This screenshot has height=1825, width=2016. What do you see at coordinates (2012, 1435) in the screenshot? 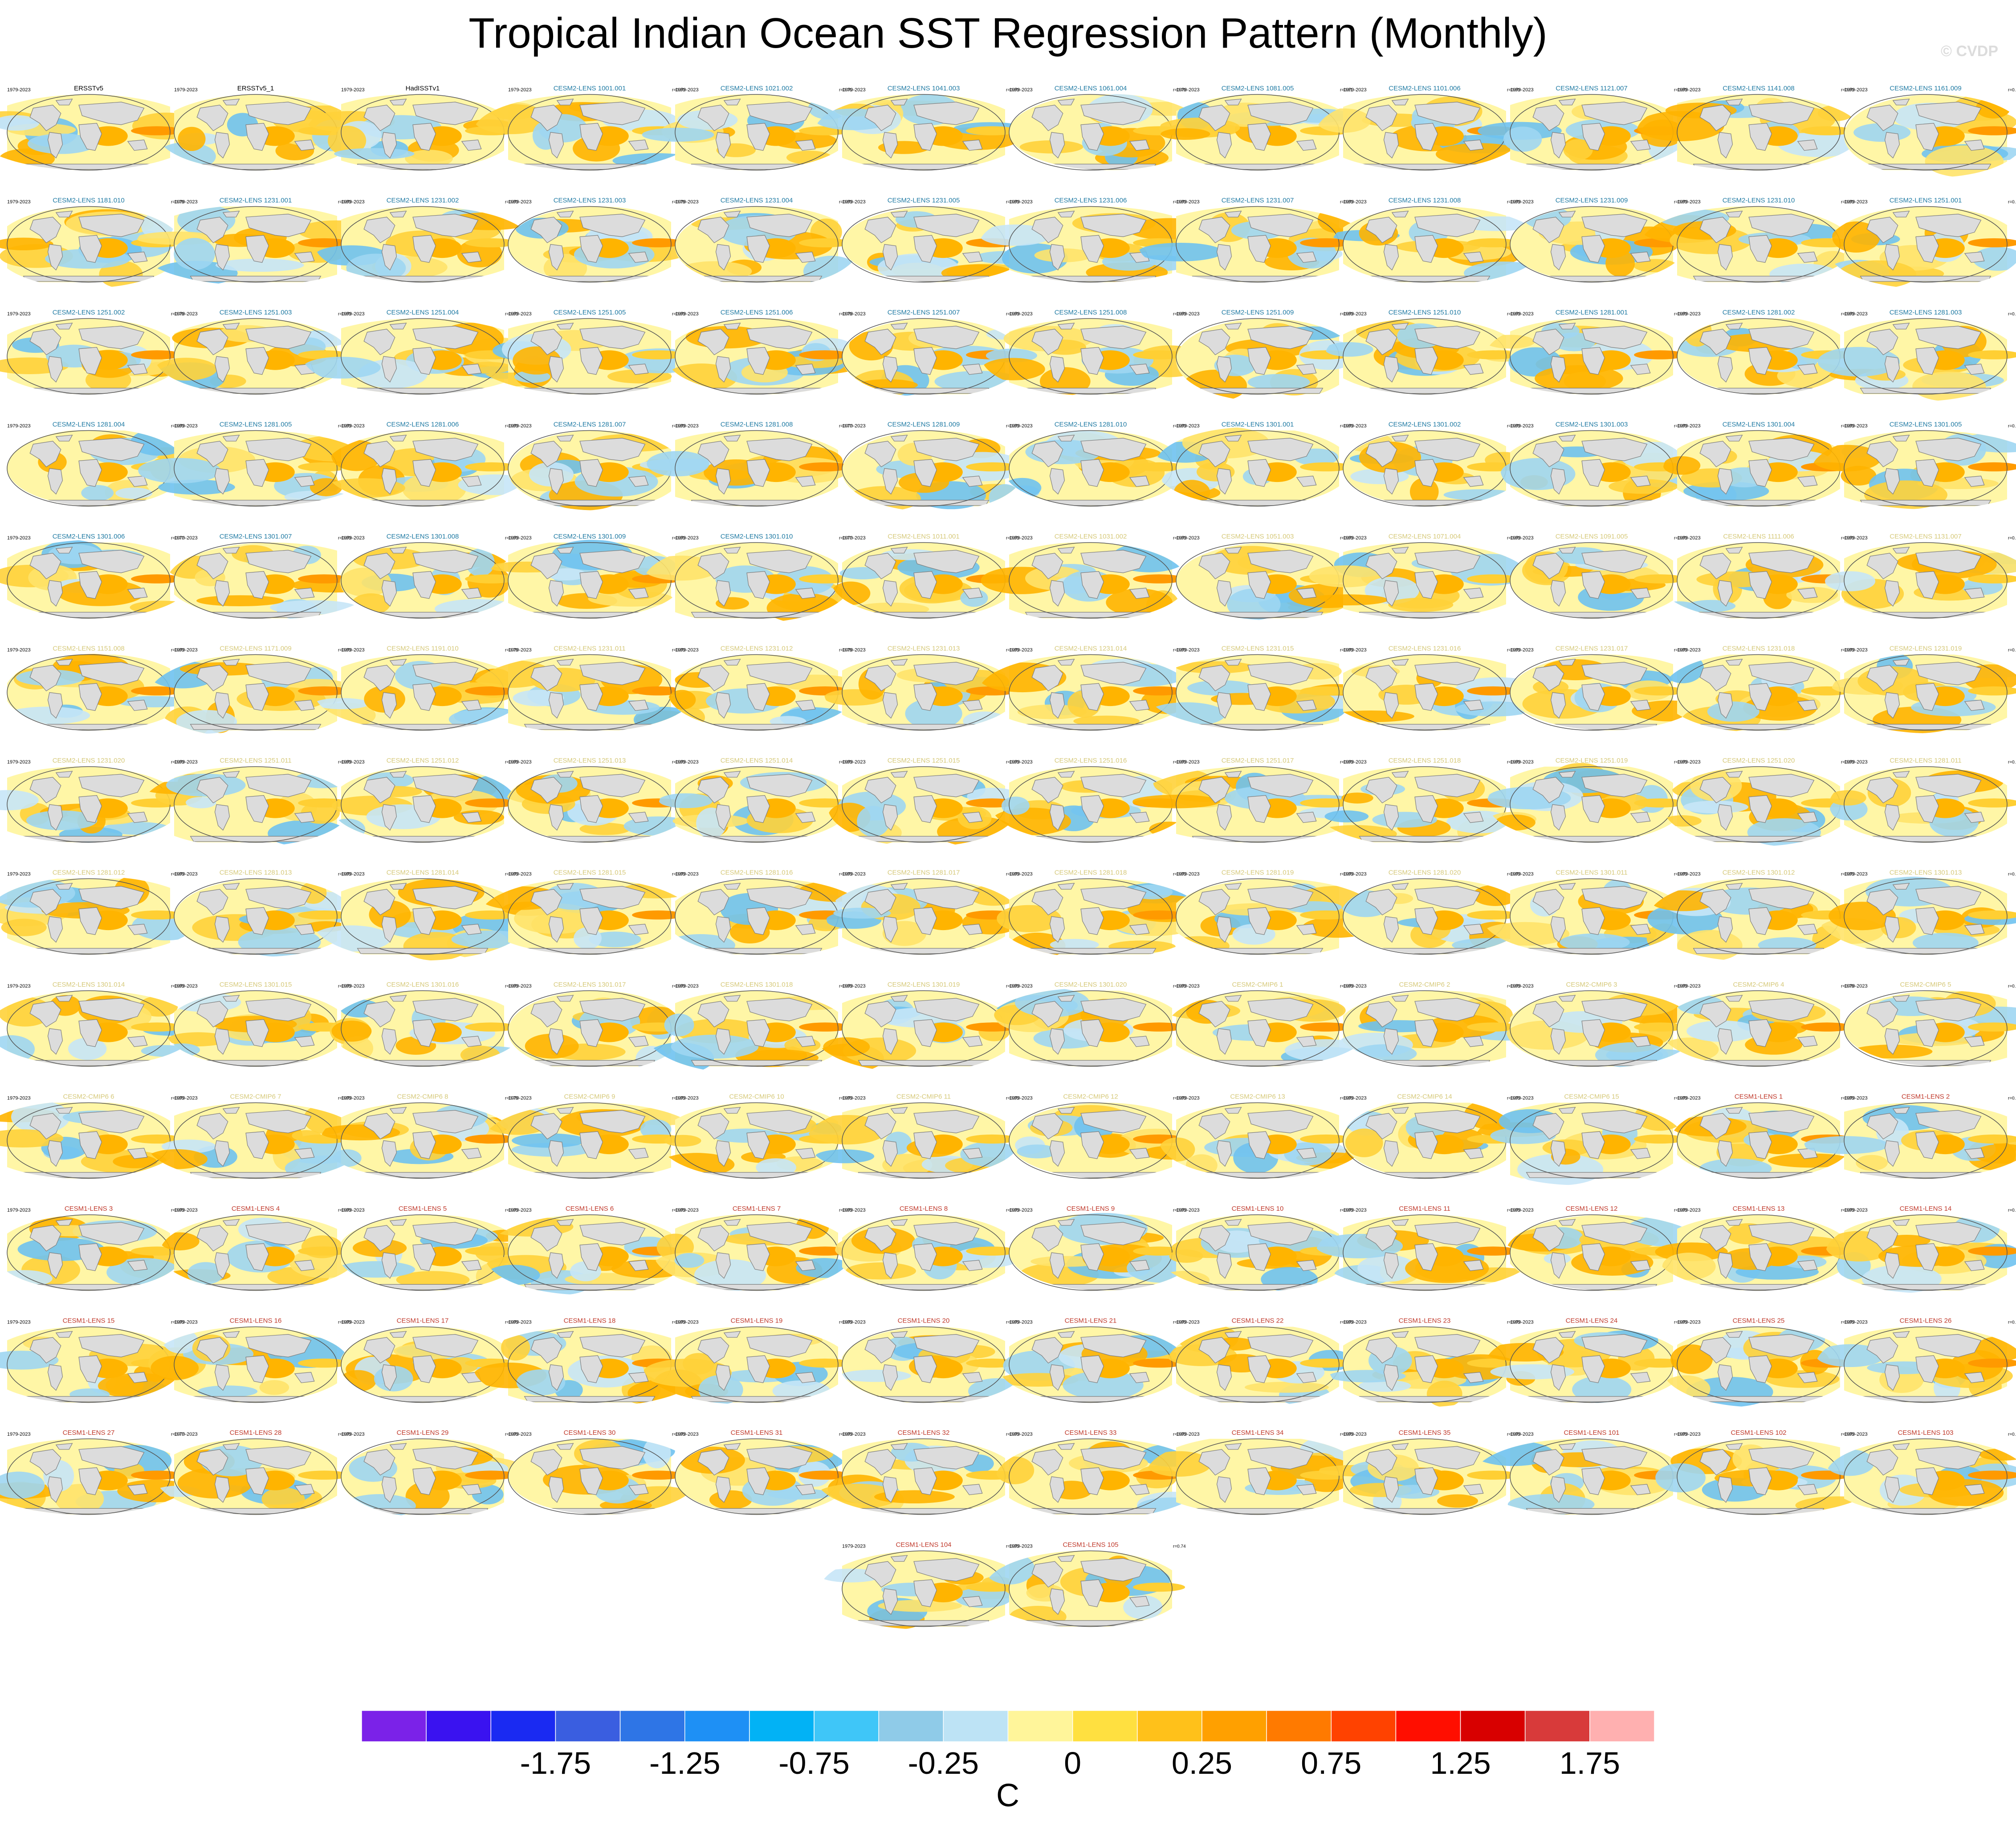
I see `panel-pattern-correlation: r=0.71` at bounding box center [2012, 1435].